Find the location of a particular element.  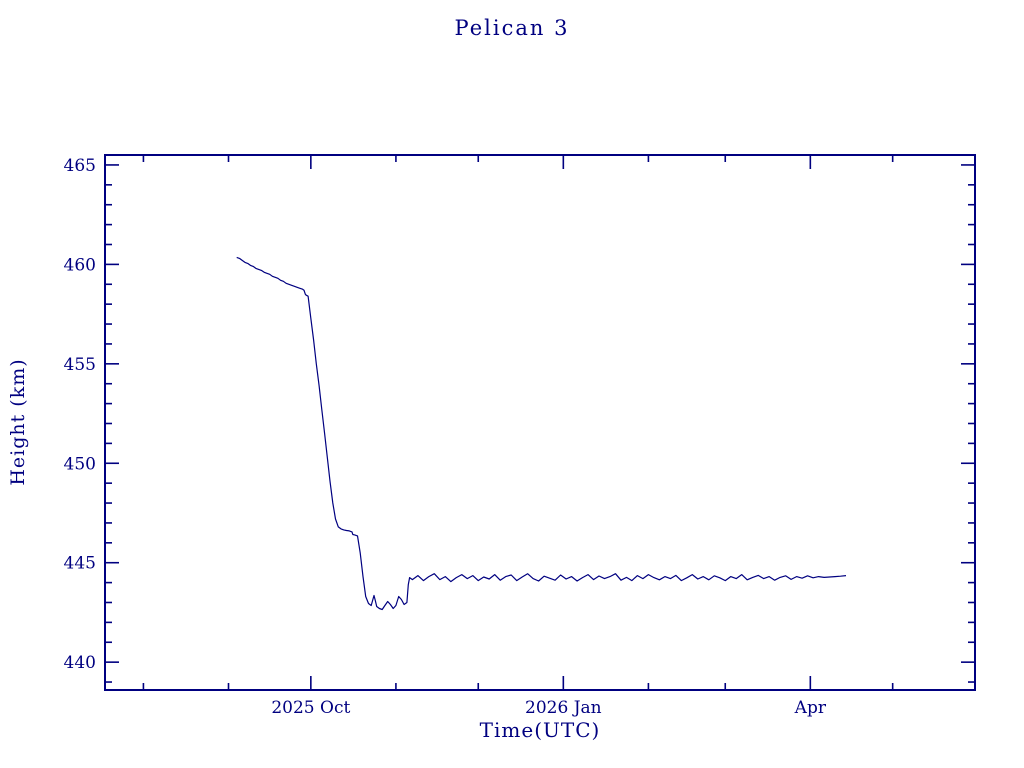

y-tick-label: 455 is located at coordinates (80, 365).